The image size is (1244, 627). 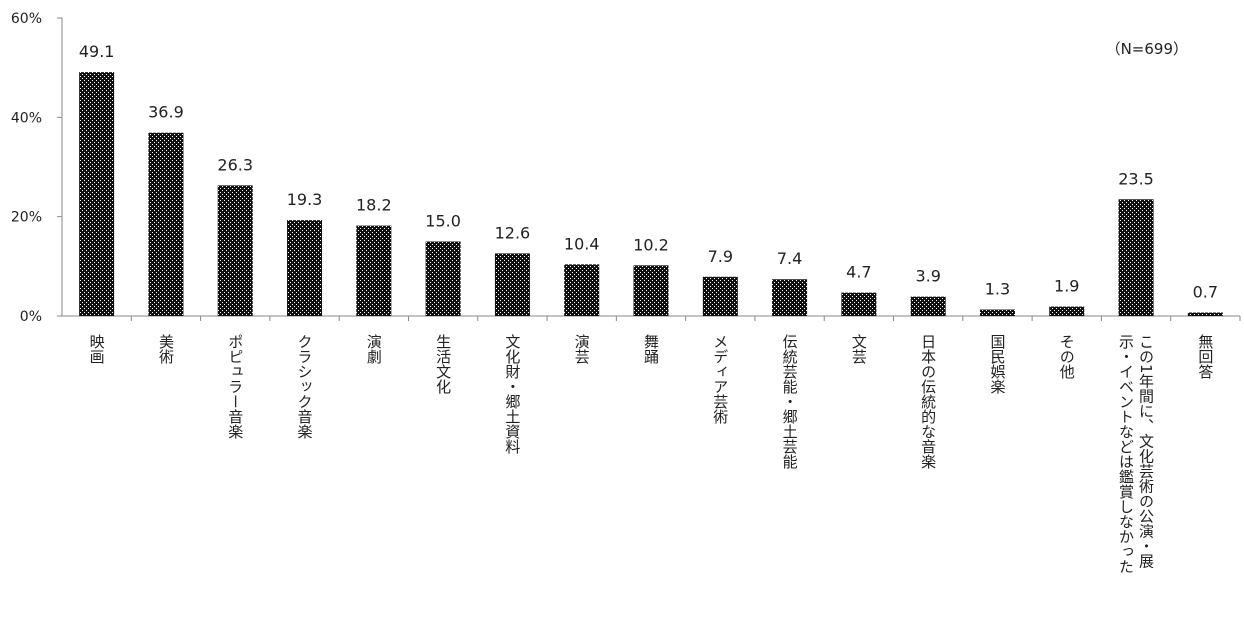 What do you see at coordinates (305, 199) in the screenshot?
I see `bar-value-label: 19.3` at bounding box center [305, 199].